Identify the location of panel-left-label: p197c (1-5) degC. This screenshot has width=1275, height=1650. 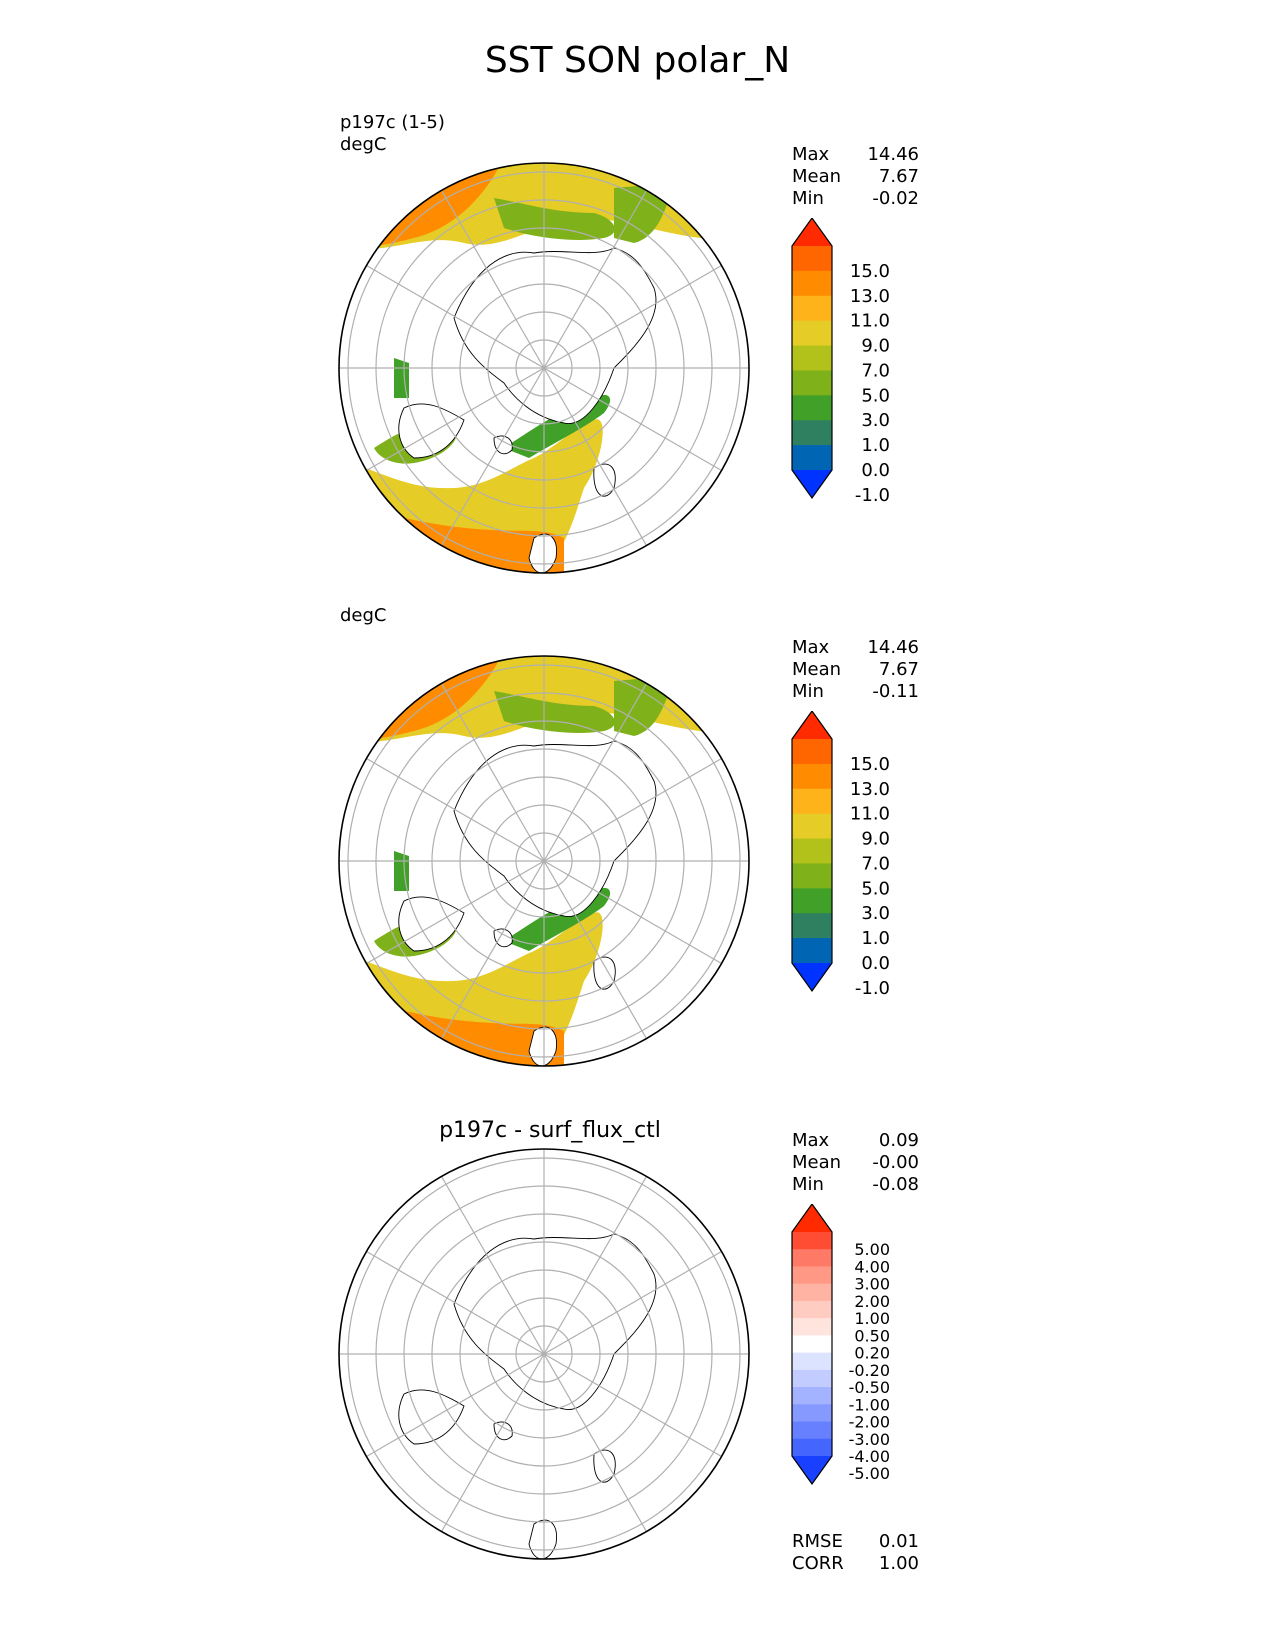
(392, 133).